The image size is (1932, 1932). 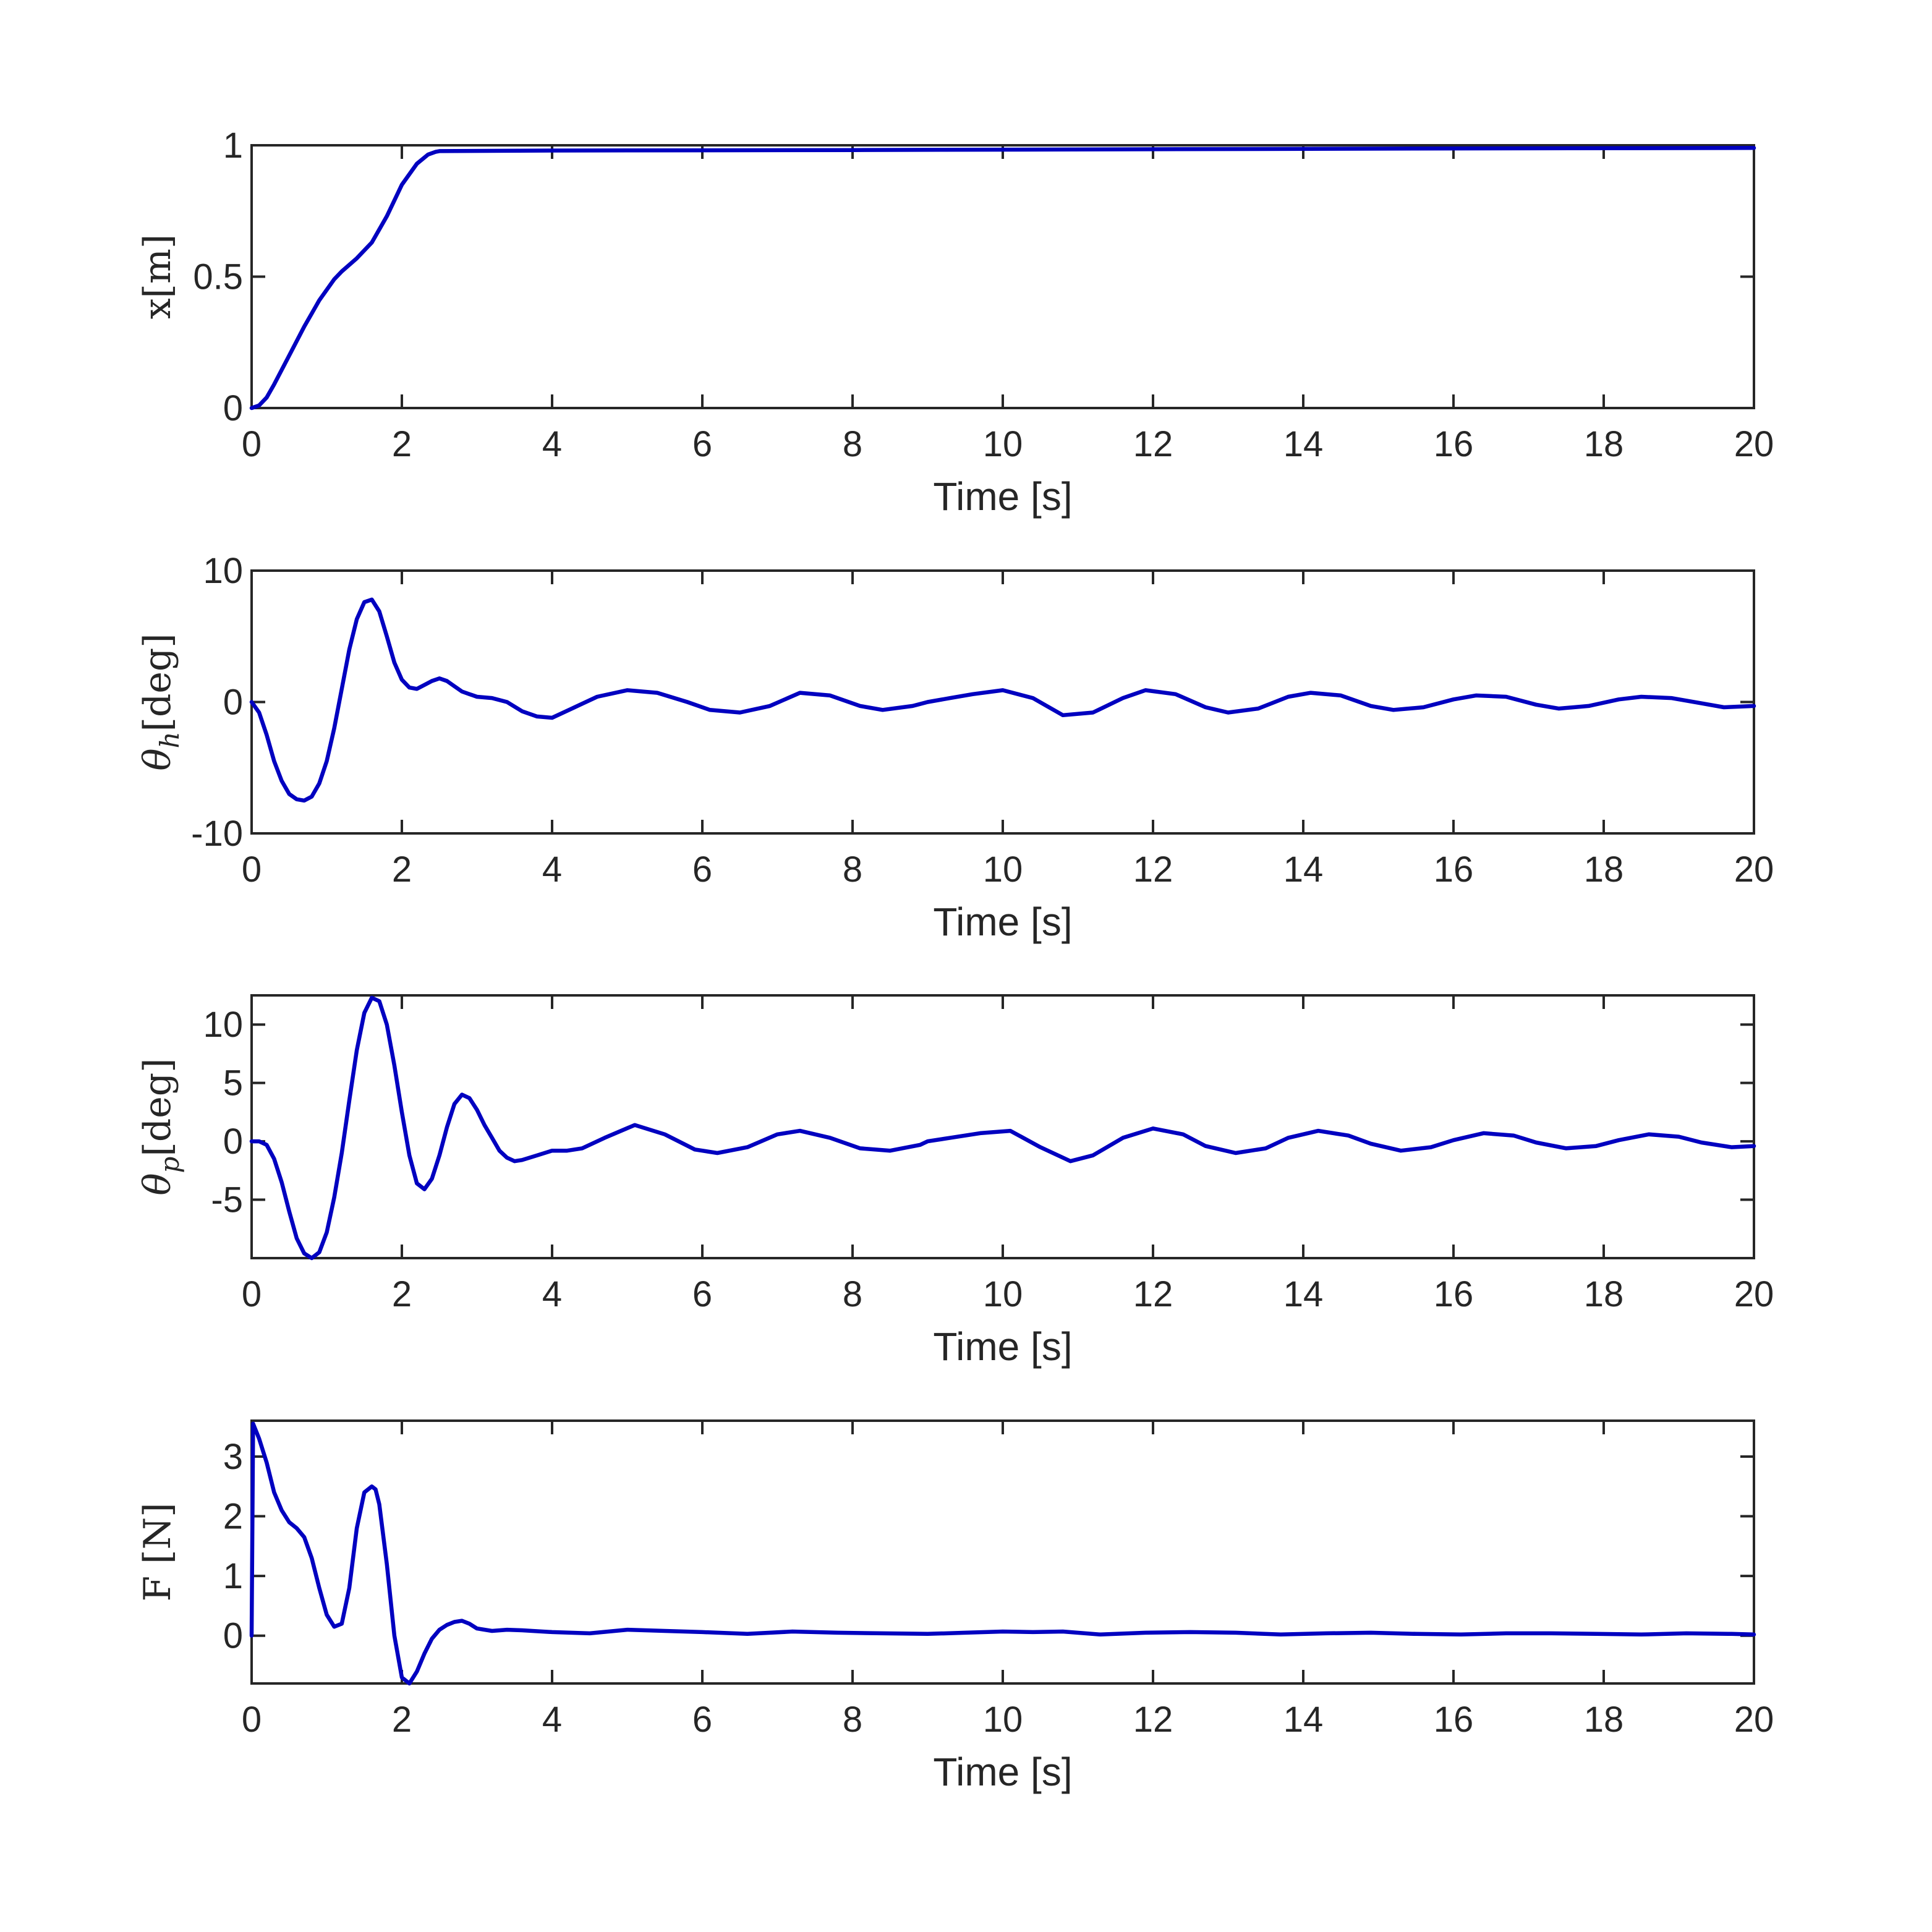 What do you see at coordinates (217, 834) in the screenshot?
I see `y-tick-label: -10` at bounding box center [217, 834].